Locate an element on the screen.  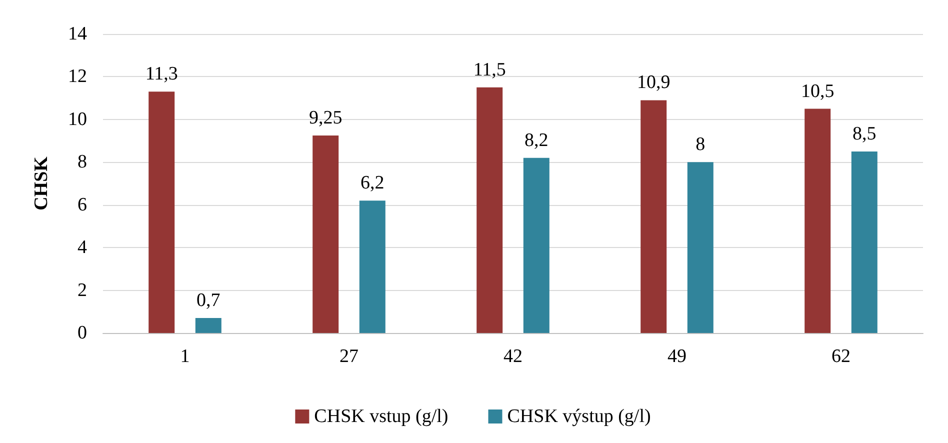
data-label: 11,5 is located at coordinates (489, 69).